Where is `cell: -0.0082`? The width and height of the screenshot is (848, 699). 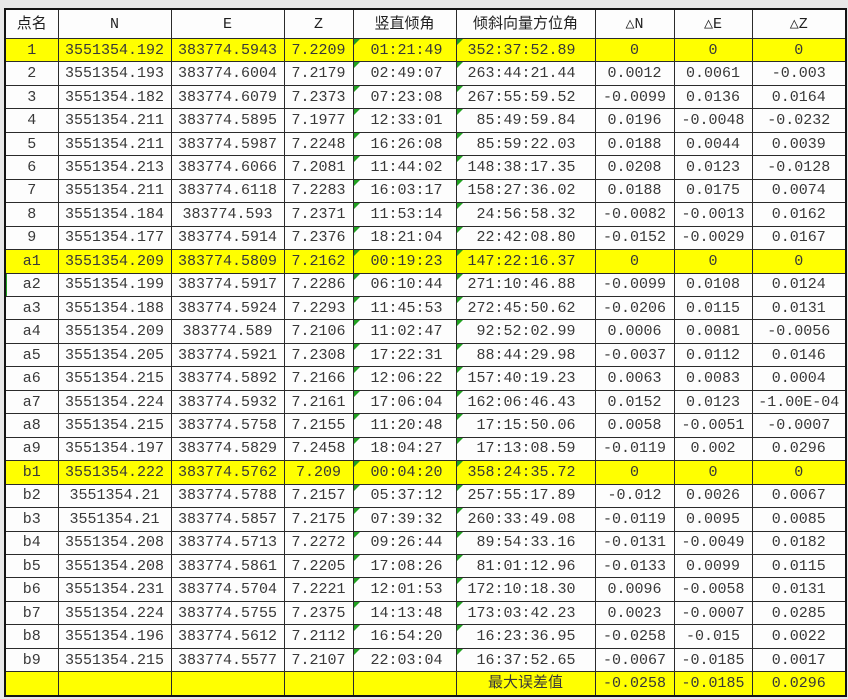
cell: -0.0082 is located at coordinates (634, 214).